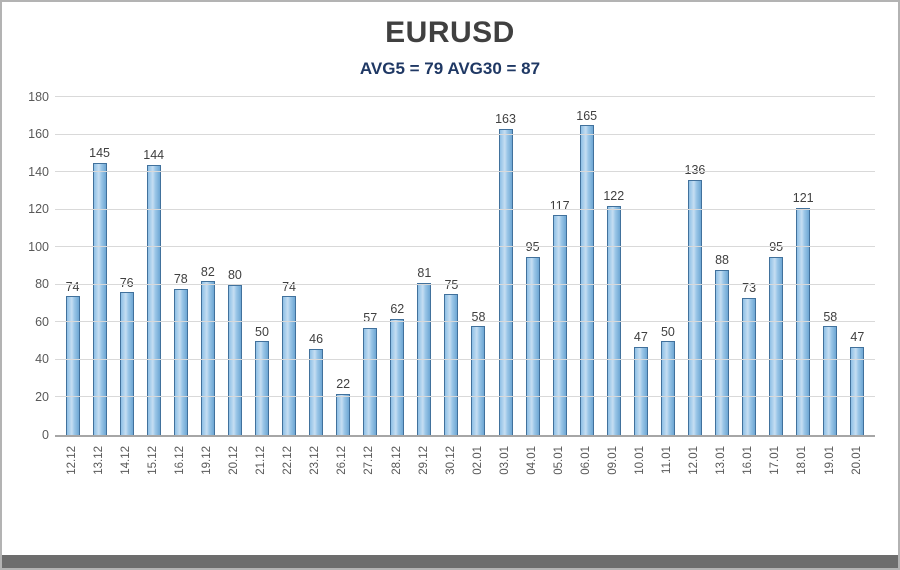 This screenshot has width=900, height=570. What do you see at coordinates (477, 460) in the screenshot?
I see `x-tick-label: 02.01` at bounding box center [477, 460].